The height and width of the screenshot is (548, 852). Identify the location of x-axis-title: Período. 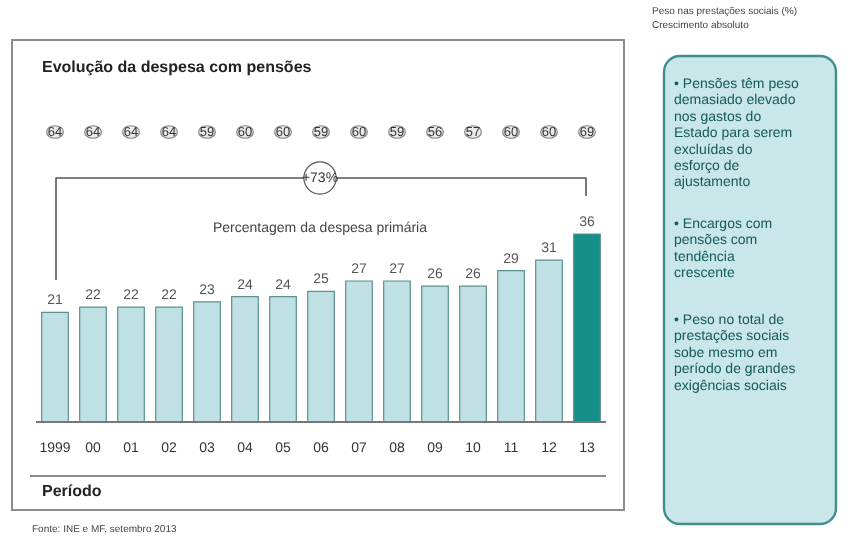
(72, 491).